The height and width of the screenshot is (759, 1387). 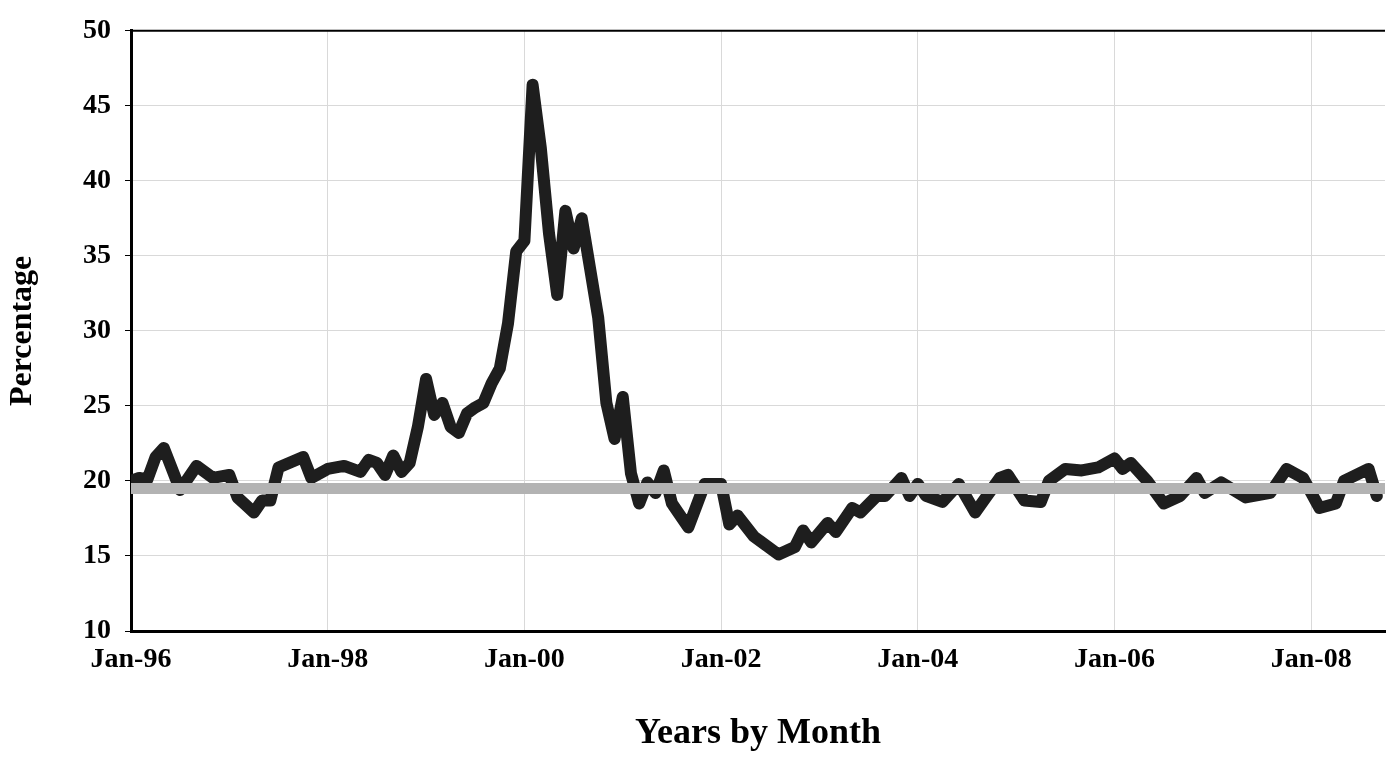 I want to click on y-tick-label: 15, so click(x=97, y=554).